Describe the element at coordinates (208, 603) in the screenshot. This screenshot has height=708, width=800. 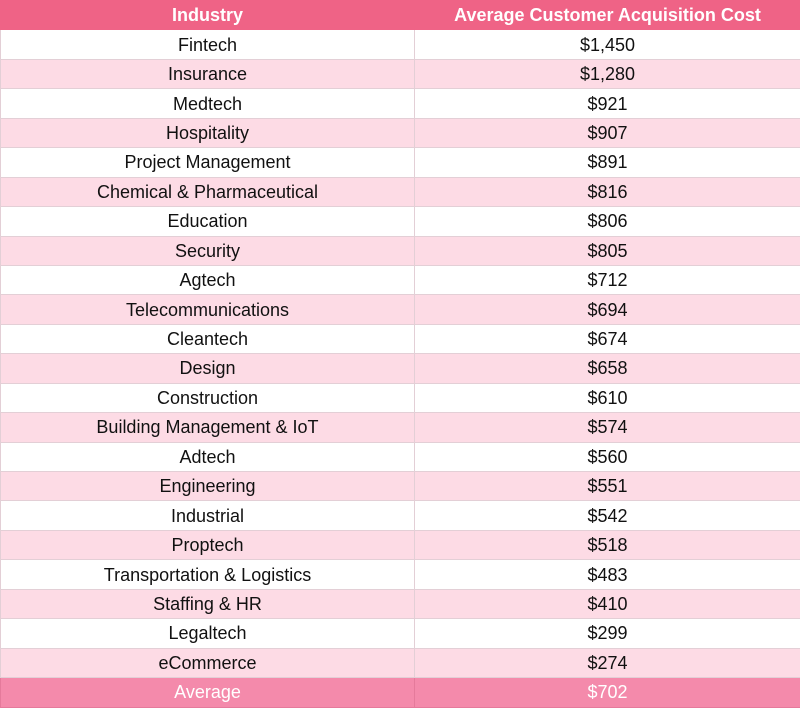
I see `industry-cell: Staffing & HR` at that location.